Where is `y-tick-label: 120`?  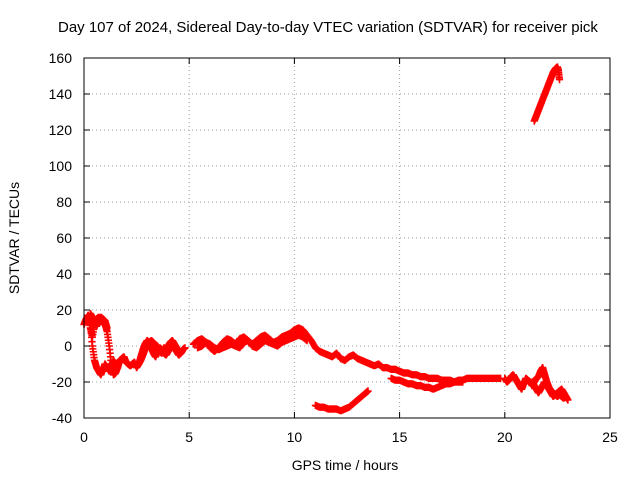 y-tick-label: 120 is located at coordinates (61, 130).